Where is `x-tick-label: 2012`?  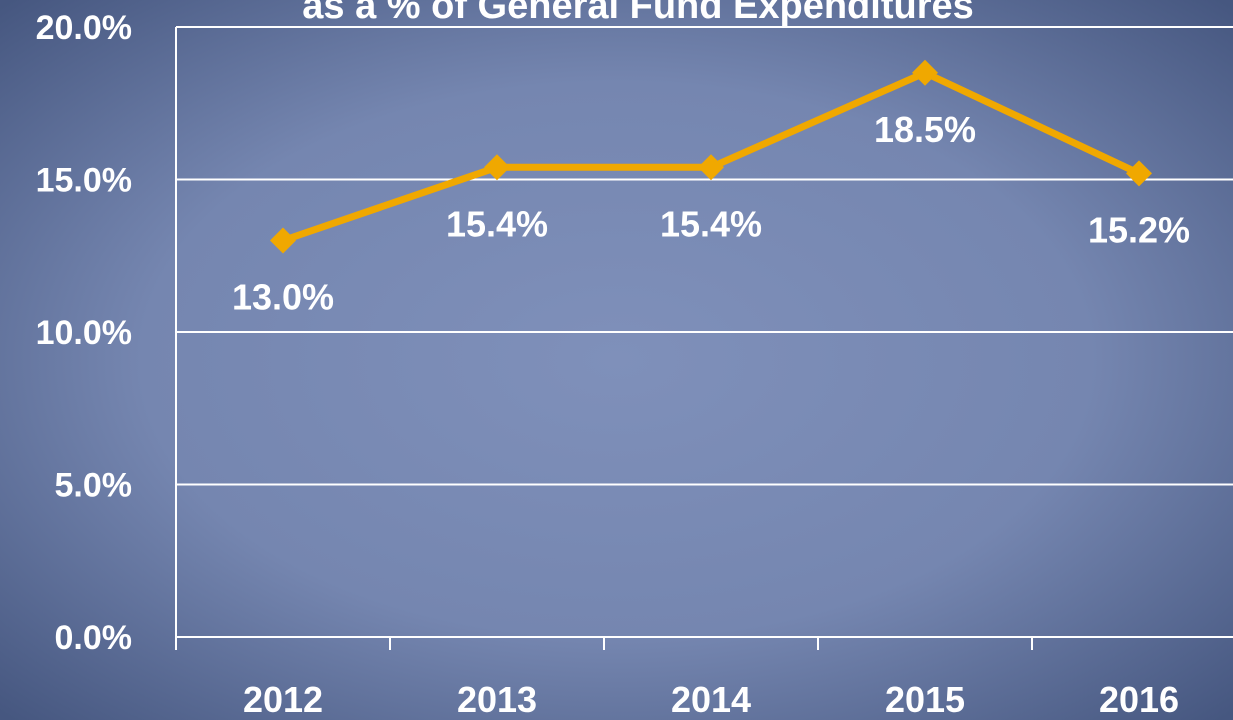 x-tick-label: 2012 is located at coordinates (283, 699).